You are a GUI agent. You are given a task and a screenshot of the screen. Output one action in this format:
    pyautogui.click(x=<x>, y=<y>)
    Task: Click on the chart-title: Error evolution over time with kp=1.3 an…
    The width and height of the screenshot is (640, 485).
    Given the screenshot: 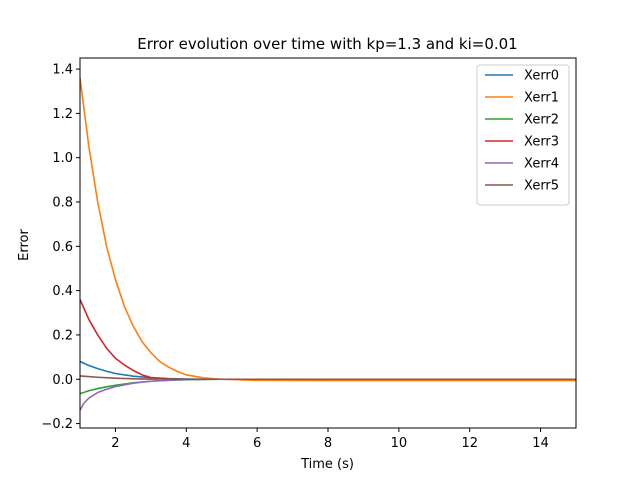 What is the action you would take?
    pyautogui.click(x=327, y=44)
    